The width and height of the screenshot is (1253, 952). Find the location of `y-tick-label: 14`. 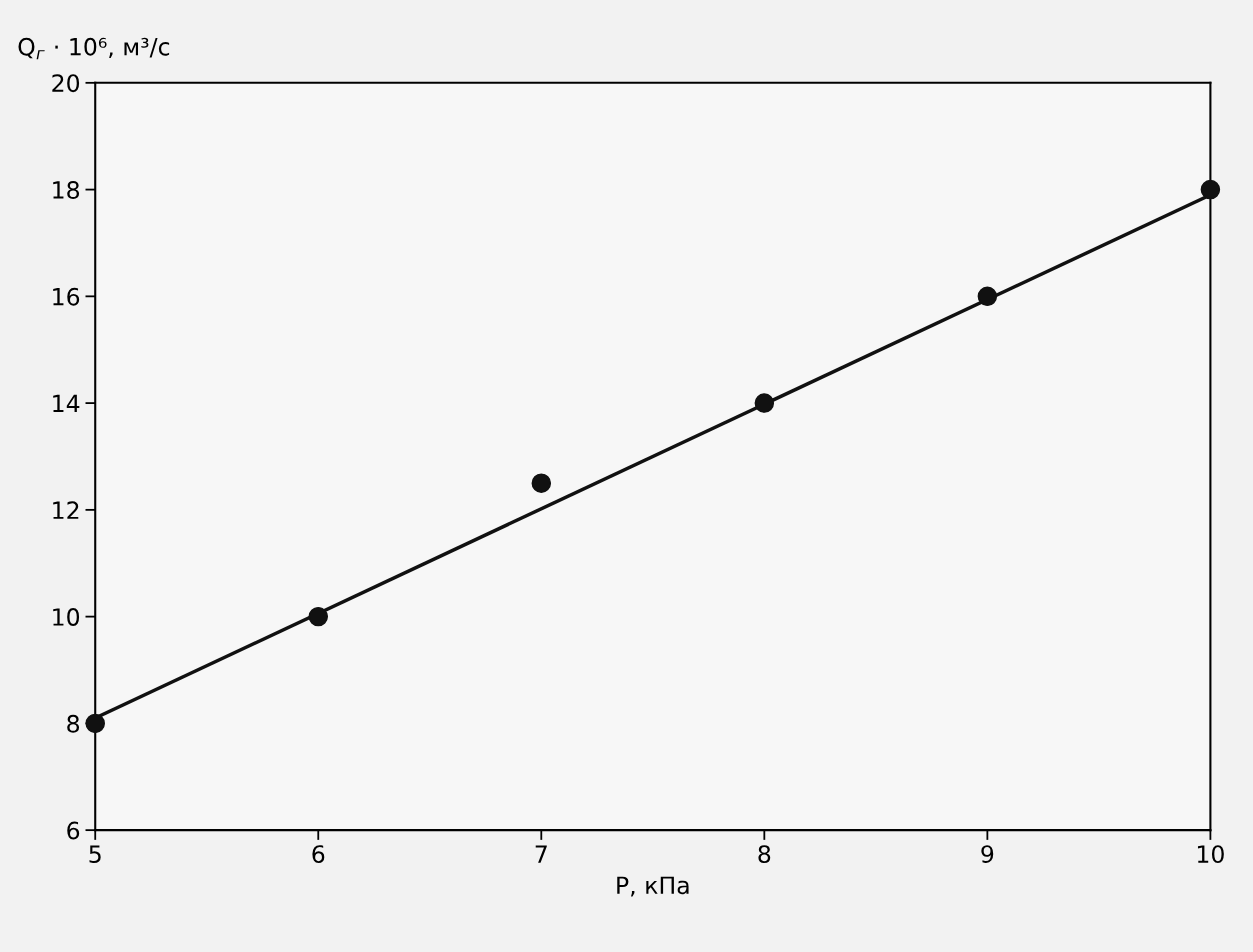

y-tick-label: 14 is located at coordinates (66, 403).